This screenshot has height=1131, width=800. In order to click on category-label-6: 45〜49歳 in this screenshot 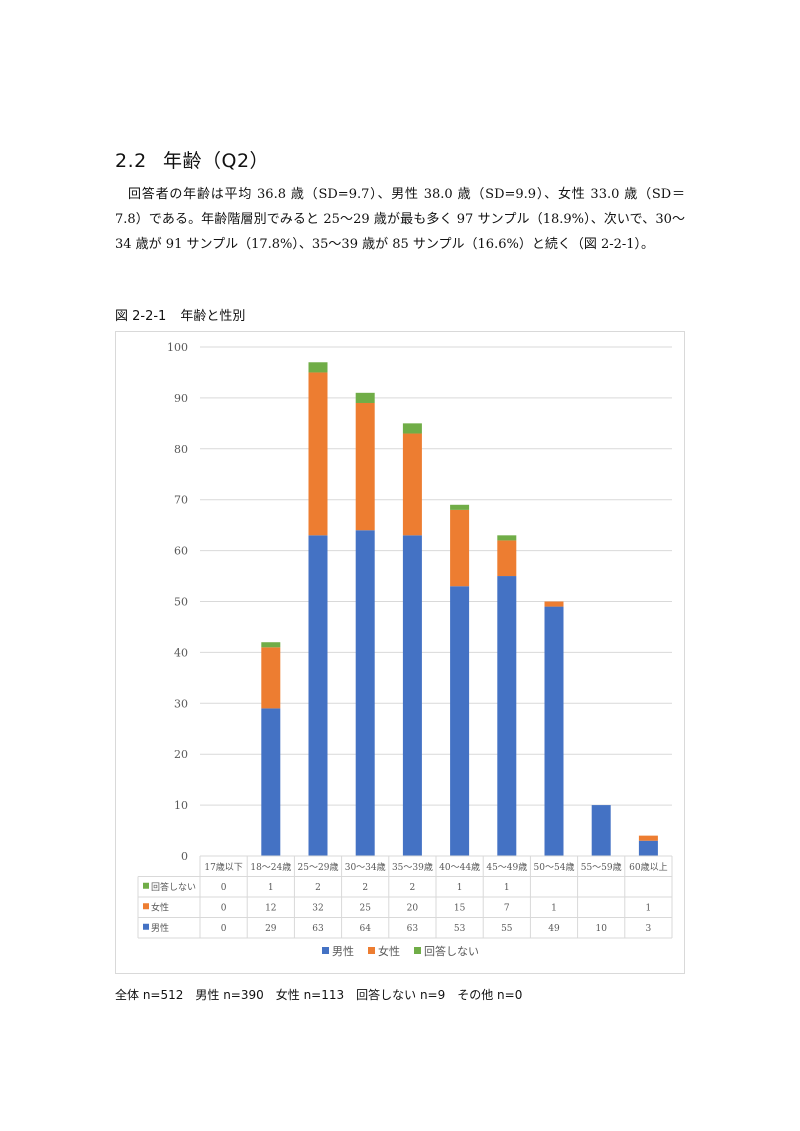, I will do `click(506, 867)`.